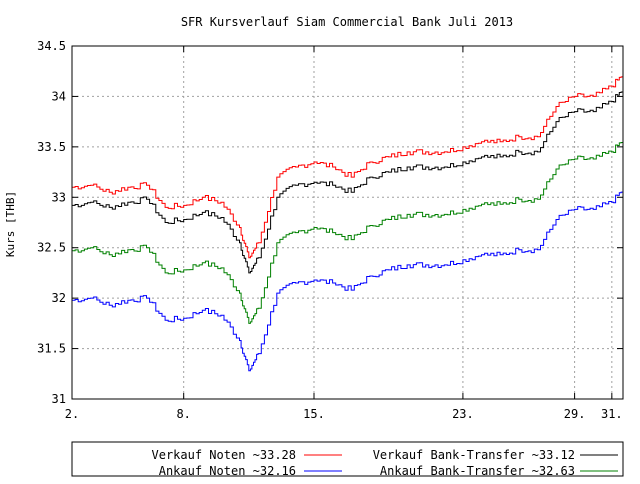 The height and width of the screenshot is (484, 640). I want to click on legend-label: Verkauf Bank-Transfer ~33.12, so click(474, 455).